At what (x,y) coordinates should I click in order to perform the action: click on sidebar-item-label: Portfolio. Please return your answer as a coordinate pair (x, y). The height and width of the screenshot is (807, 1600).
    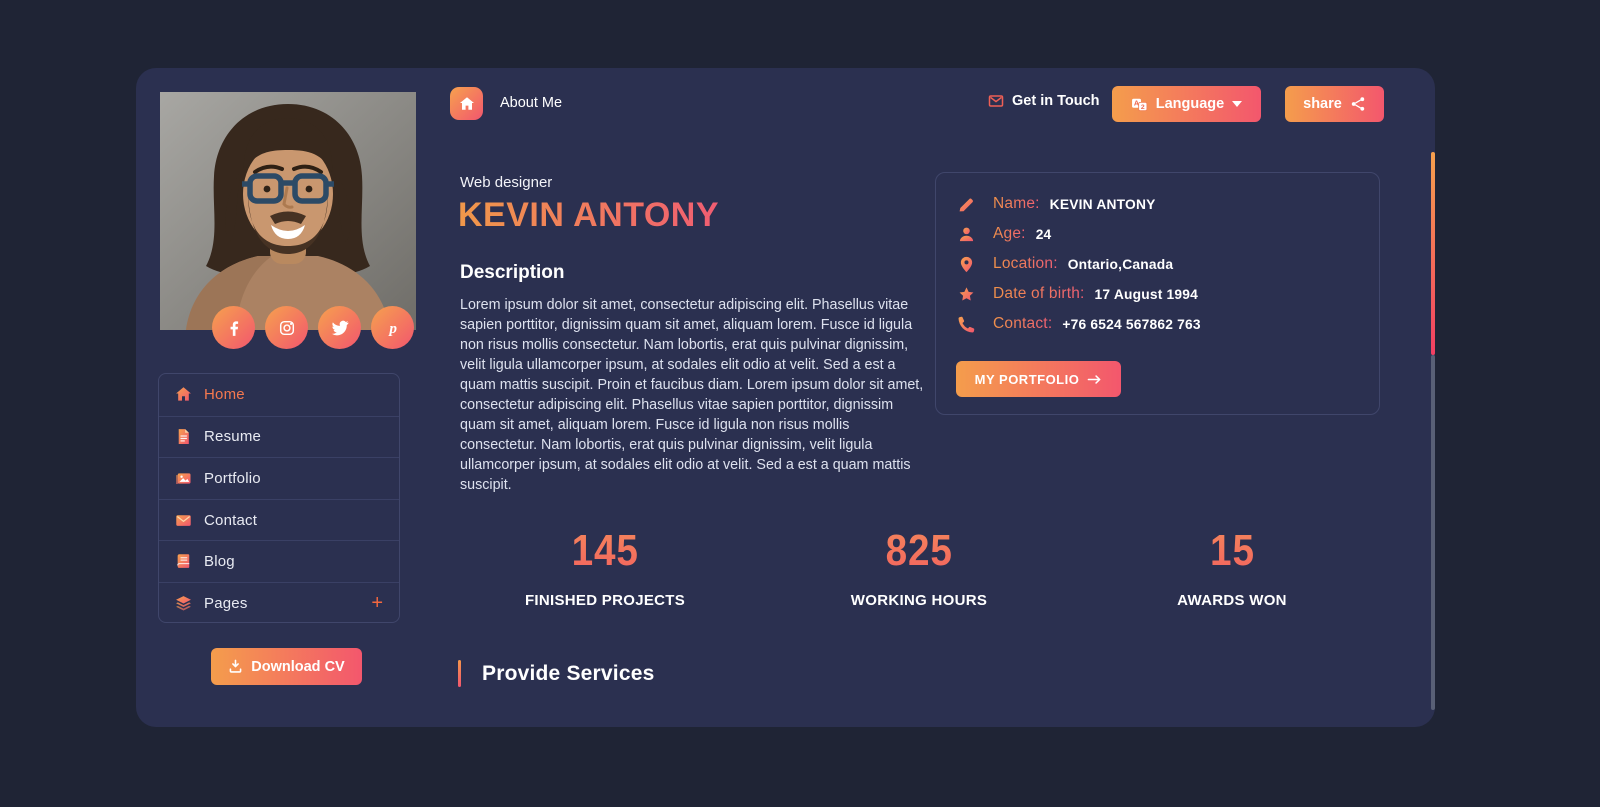
    Looking at the image, I should click on (232, 478).